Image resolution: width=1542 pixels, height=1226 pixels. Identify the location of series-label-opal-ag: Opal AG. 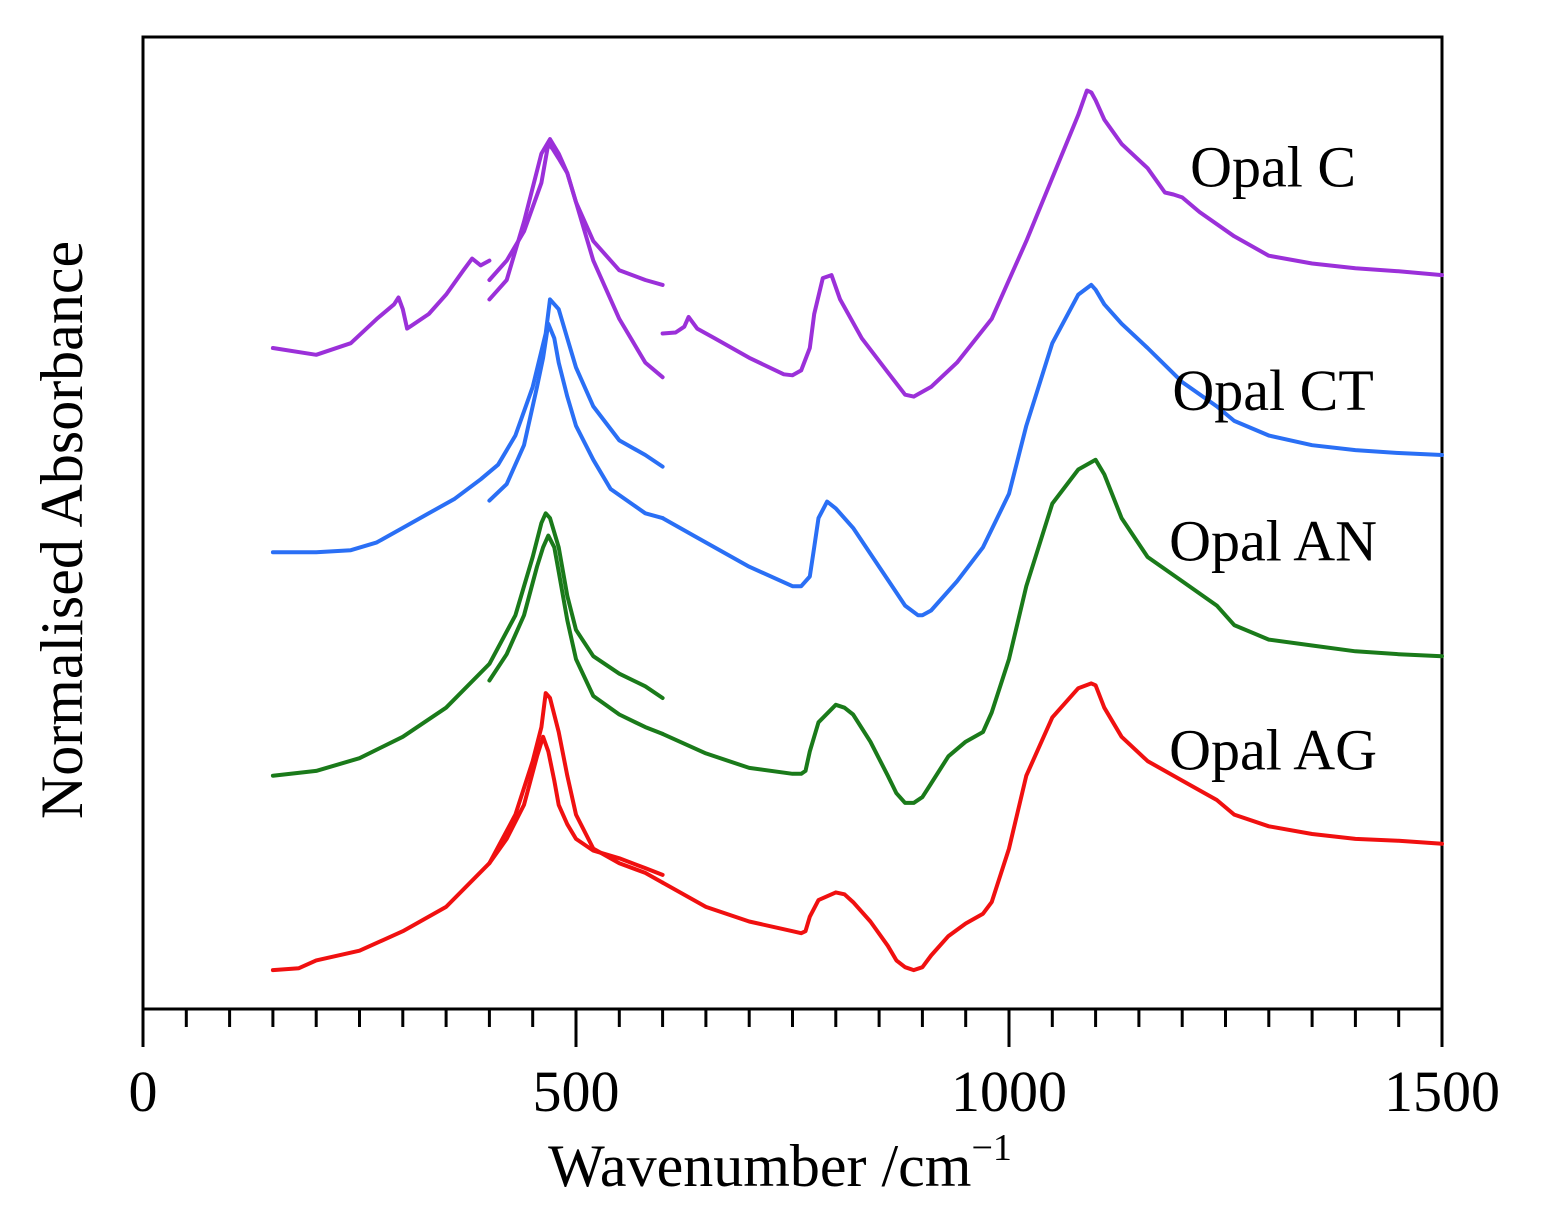
(1273, 750).